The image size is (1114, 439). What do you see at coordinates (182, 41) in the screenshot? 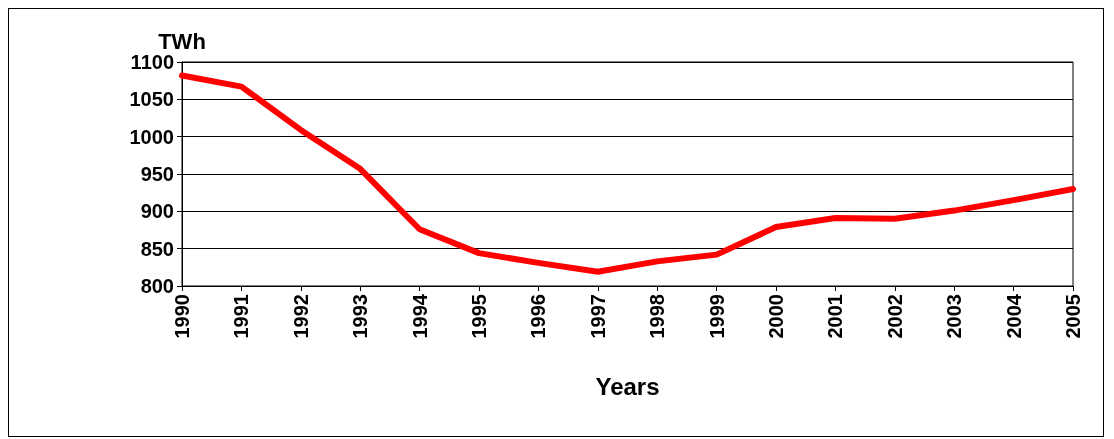
I see `y-axis-title: TWh` at bounding box center [182, 41].